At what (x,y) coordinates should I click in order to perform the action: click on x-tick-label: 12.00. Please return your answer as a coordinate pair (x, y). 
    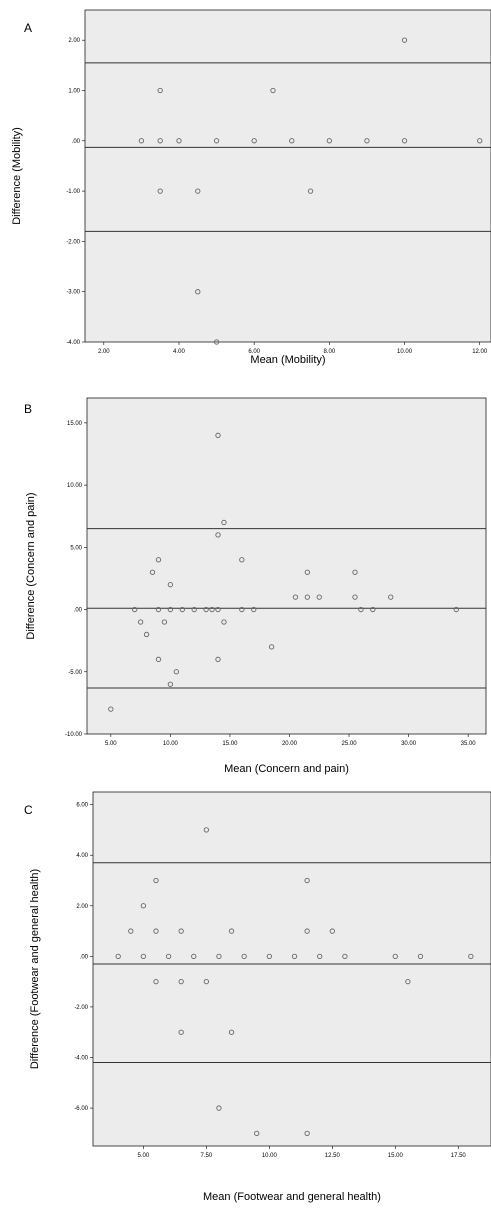
    Looking at the image, I should click on (480, 352).